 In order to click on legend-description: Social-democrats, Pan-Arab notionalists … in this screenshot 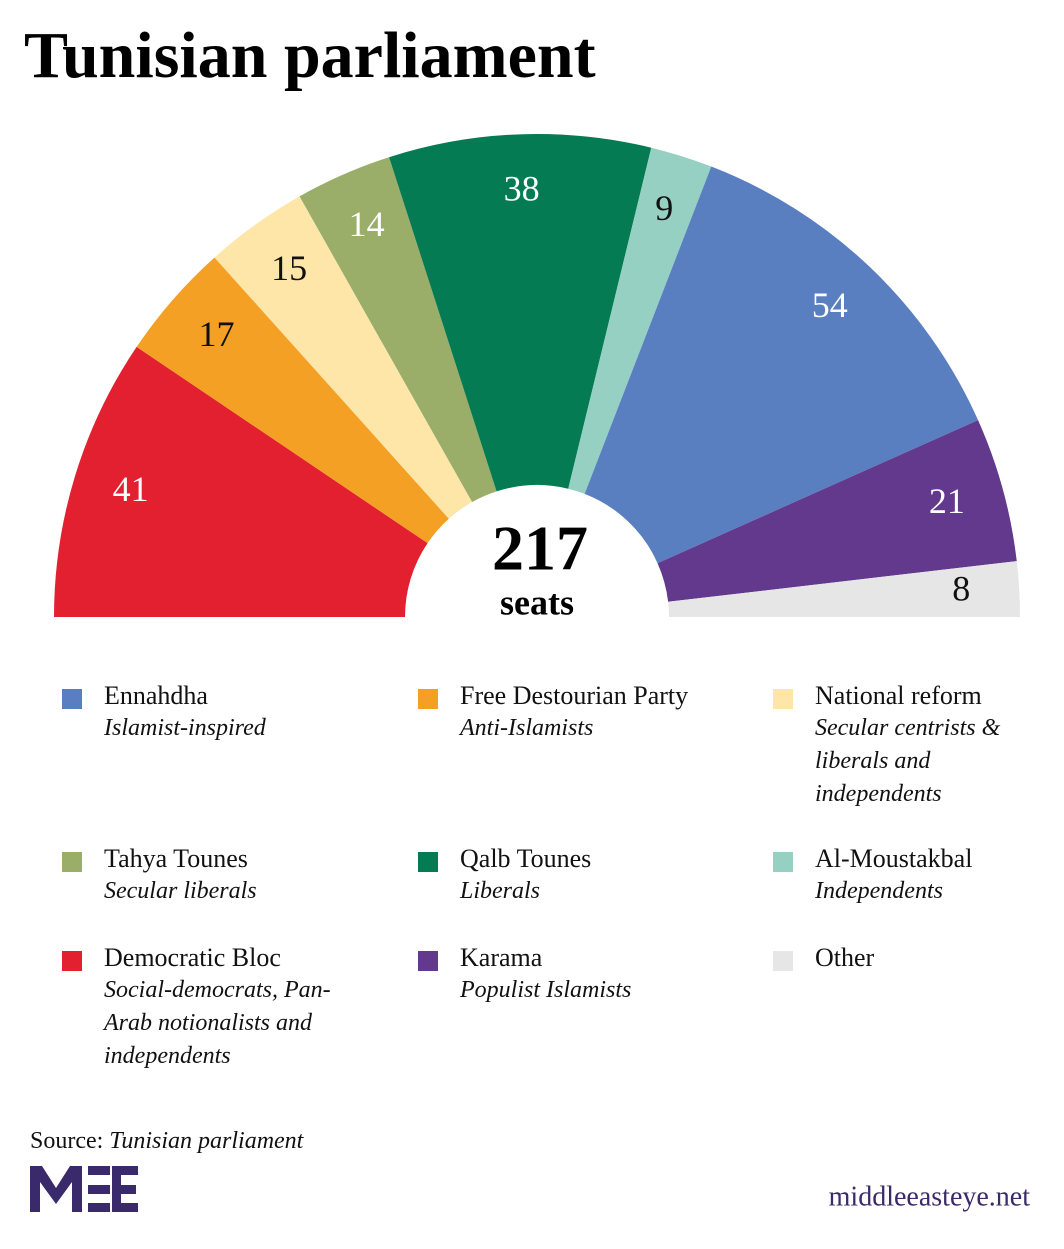, I will do `click(217, 1023)`.